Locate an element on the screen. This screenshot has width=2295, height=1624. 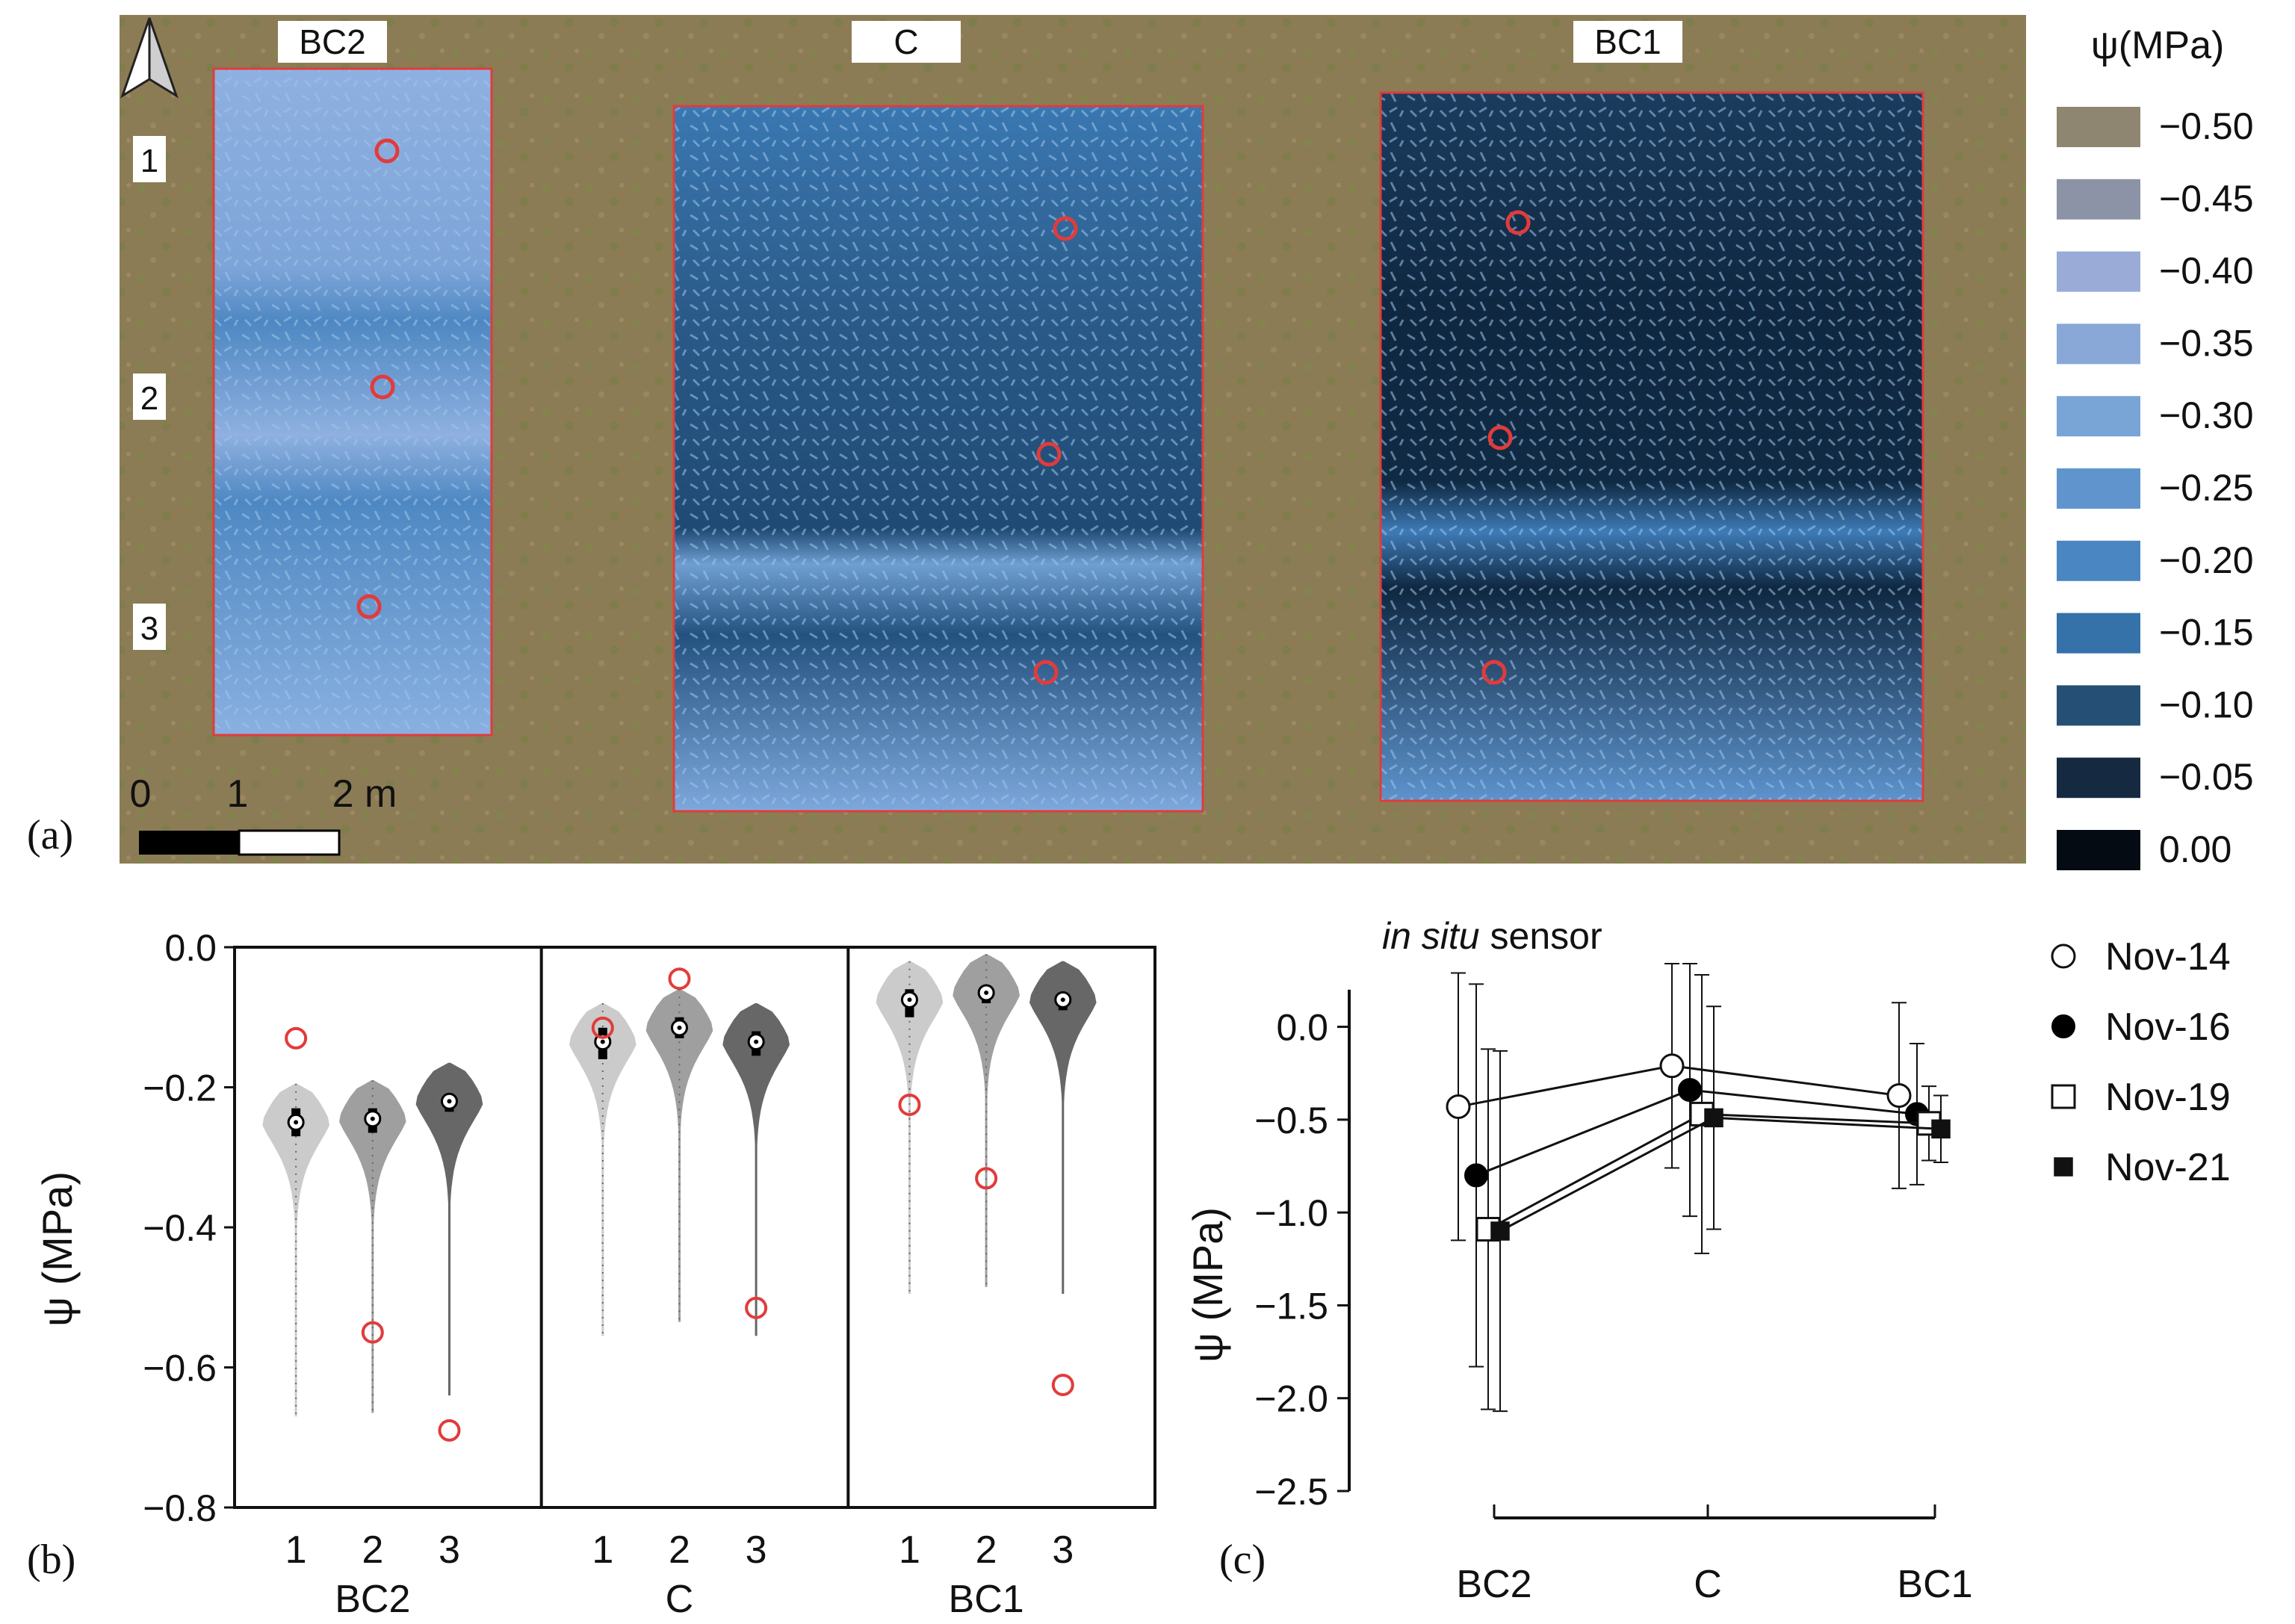
row-label-1: 1 is located at coordinates (149, 161).